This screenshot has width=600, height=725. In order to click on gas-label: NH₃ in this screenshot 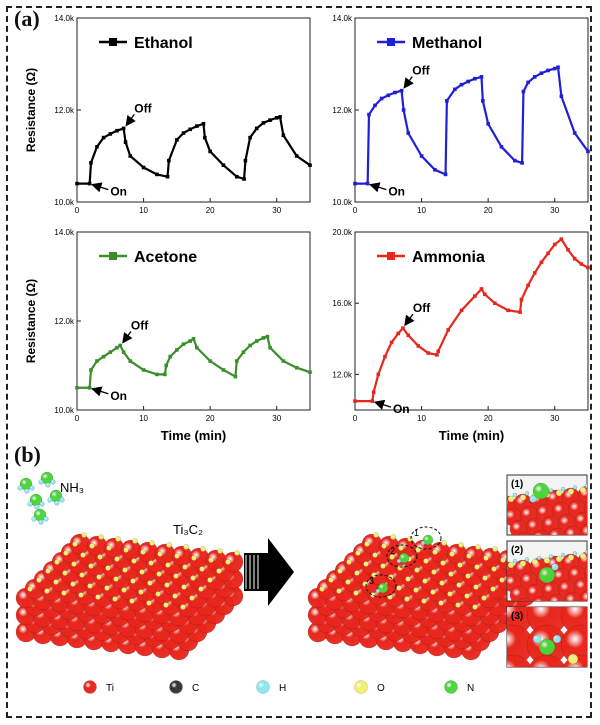, I will do `click(72, 487)`.